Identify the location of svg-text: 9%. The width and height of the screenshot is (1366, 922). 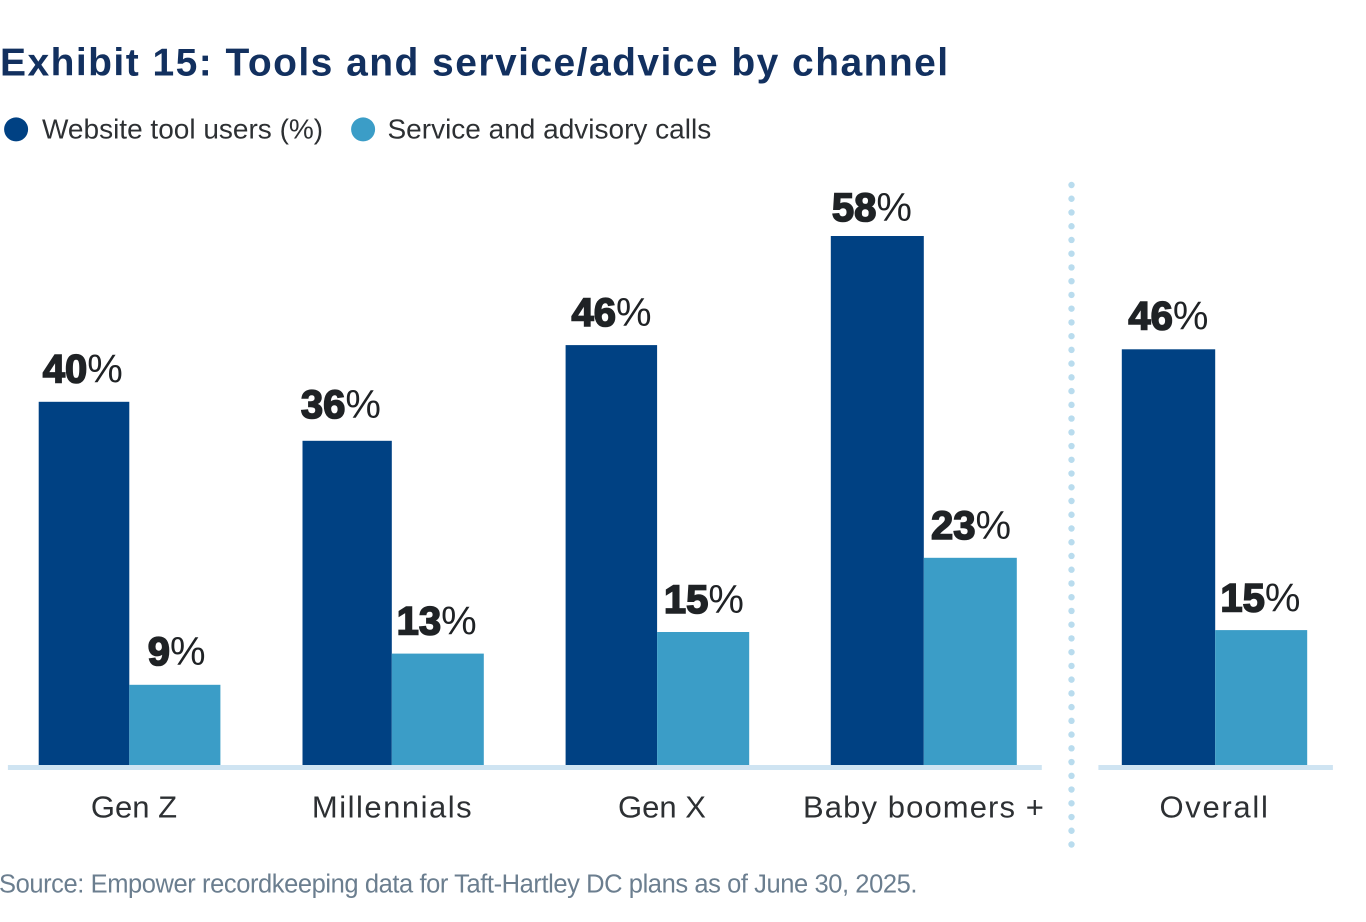
(177, 652).